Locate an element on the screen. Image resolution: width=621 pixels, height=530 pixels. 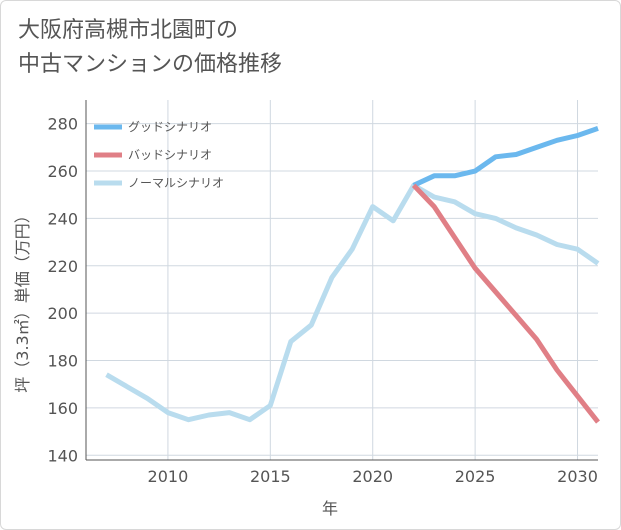
y-tick-label: 140 is located at coordinates (62, 455).